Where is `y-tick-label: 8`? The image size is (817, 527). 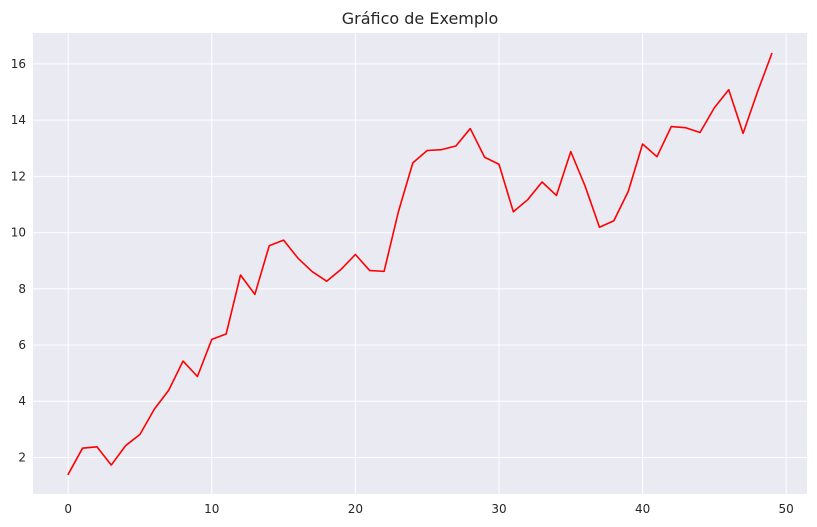
y-tick-label: 8 is located at coordinates (22, 289).